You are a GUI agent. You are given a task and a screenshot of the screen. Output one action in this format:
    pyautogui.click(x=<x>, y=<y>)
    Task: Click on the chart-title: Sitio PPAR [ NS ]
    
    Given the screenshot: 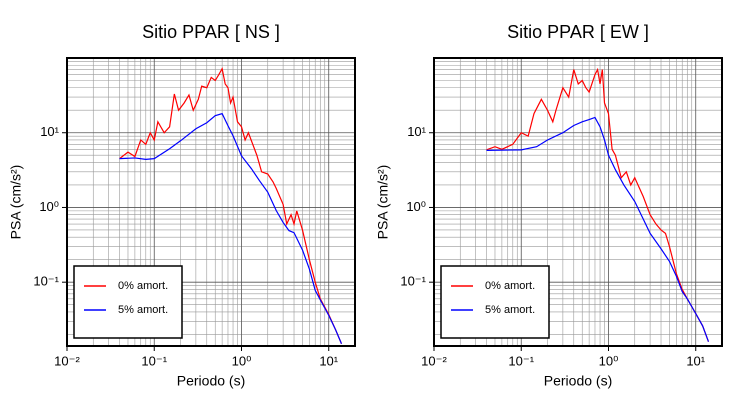 What is the action you would take?
    pyautogui.click(x=211, y=32)
    